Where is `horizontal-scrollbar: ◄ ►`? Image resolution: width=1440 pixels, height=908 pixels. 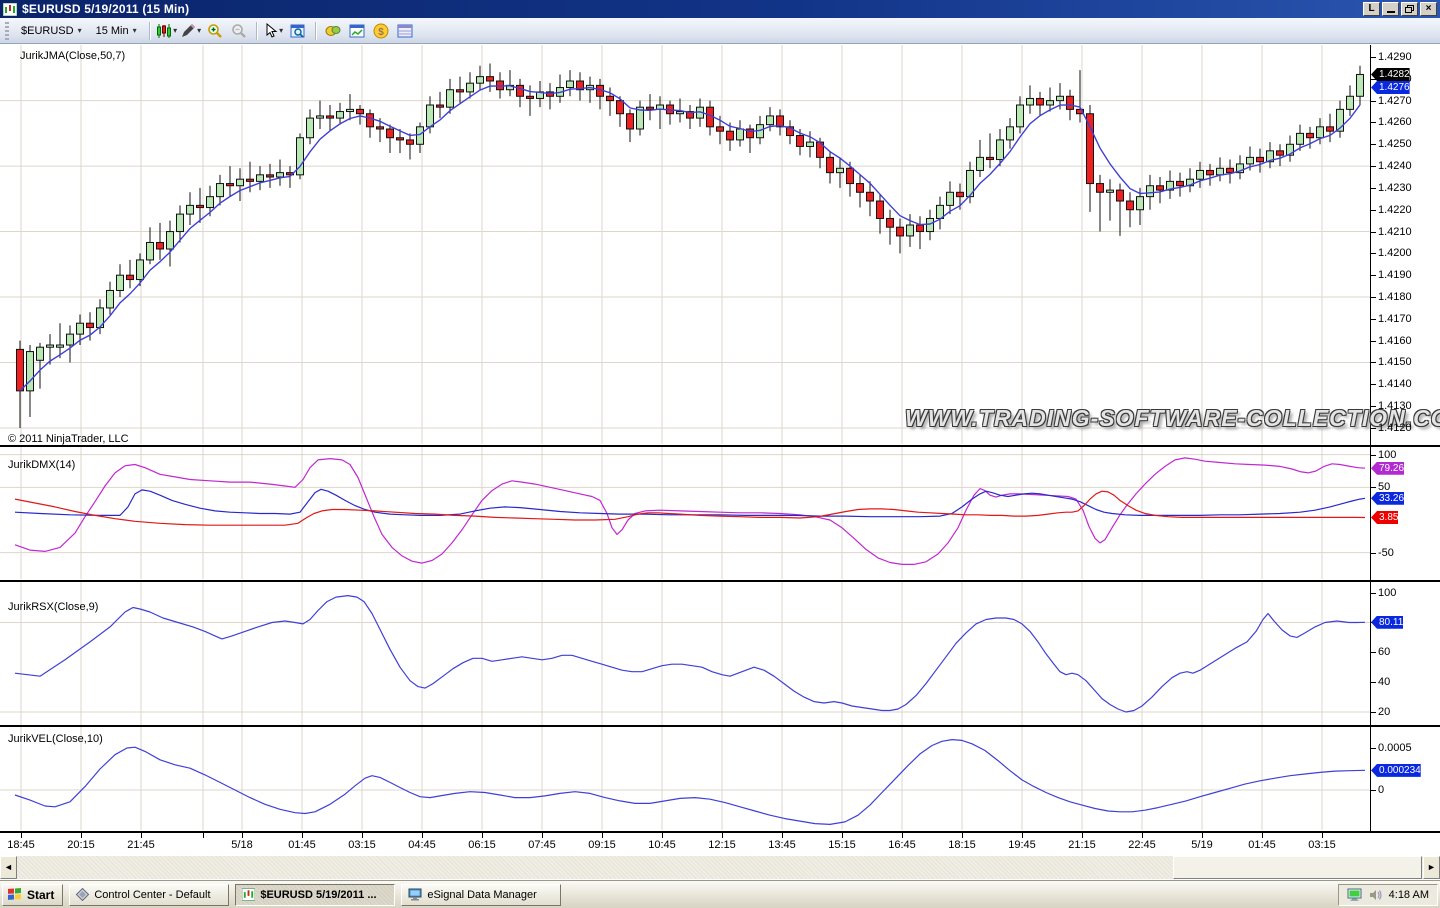 horizontal-scrollbar: ◄ ► is located at coordinates (720, 867).